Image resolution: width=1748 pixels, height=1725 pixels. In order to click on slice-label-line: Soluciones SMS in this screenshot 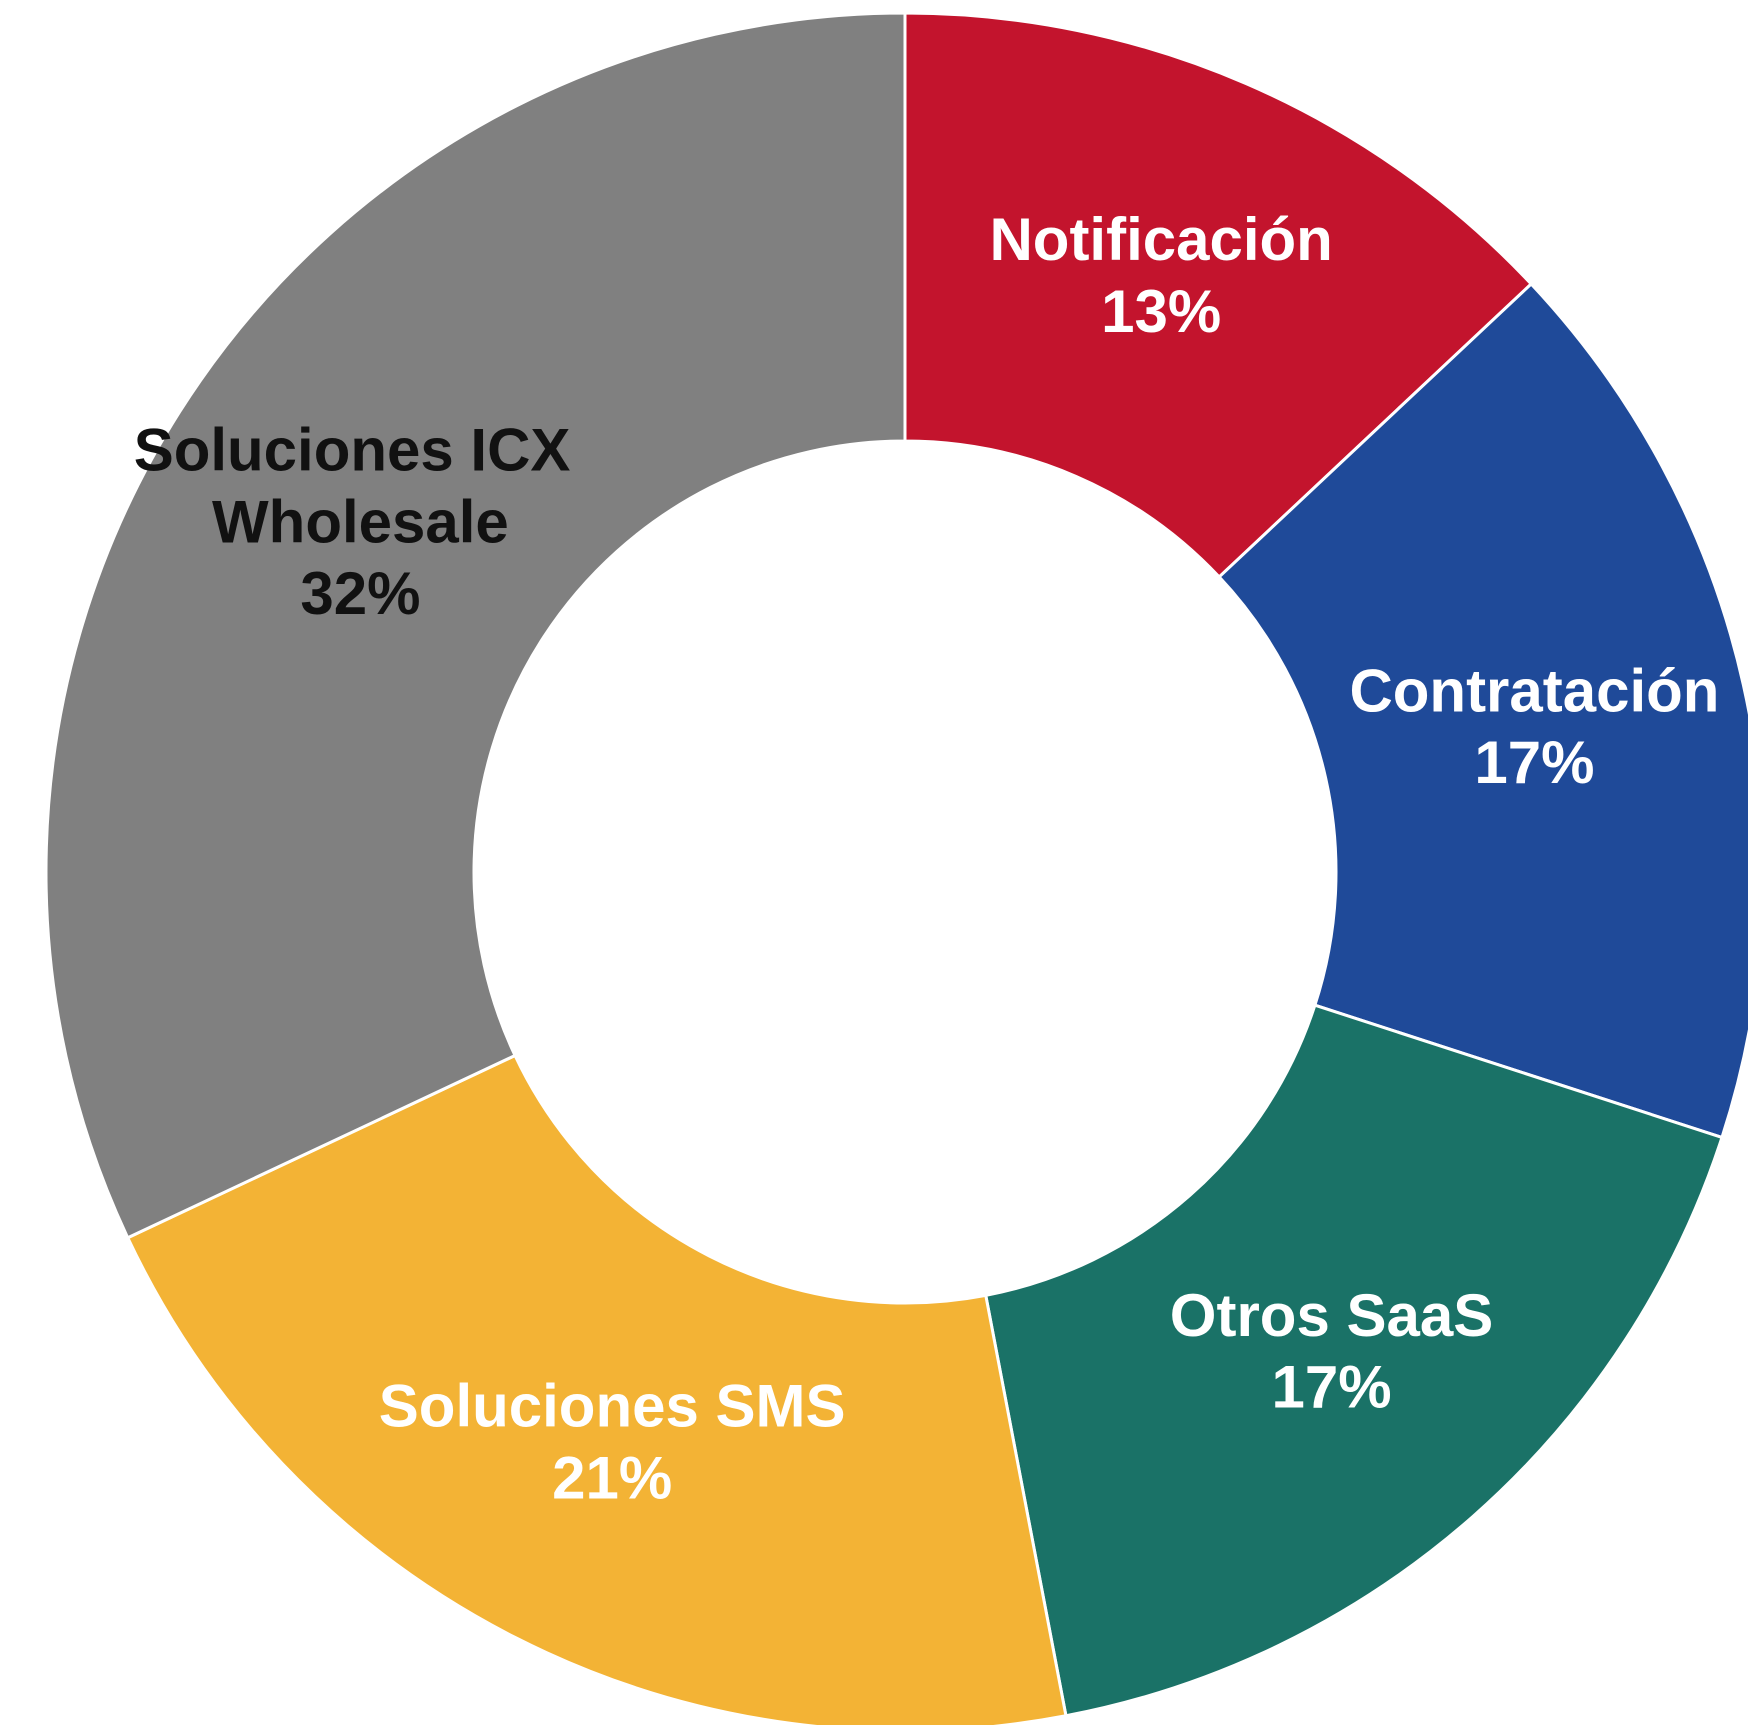, I will do `click(612, 1406)`.